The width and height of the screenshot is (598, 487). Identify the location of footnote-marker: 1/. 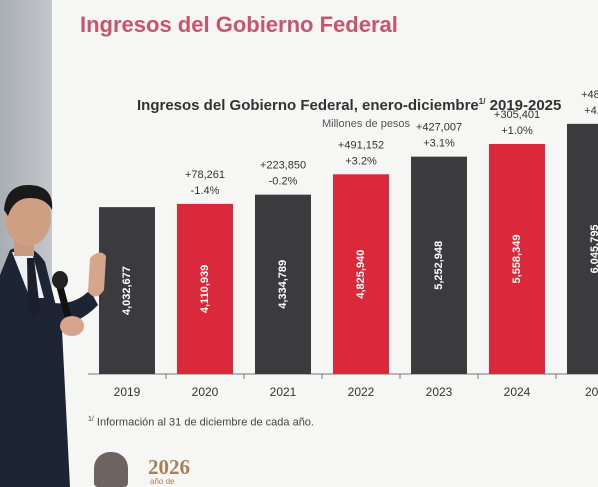
(91, 419).